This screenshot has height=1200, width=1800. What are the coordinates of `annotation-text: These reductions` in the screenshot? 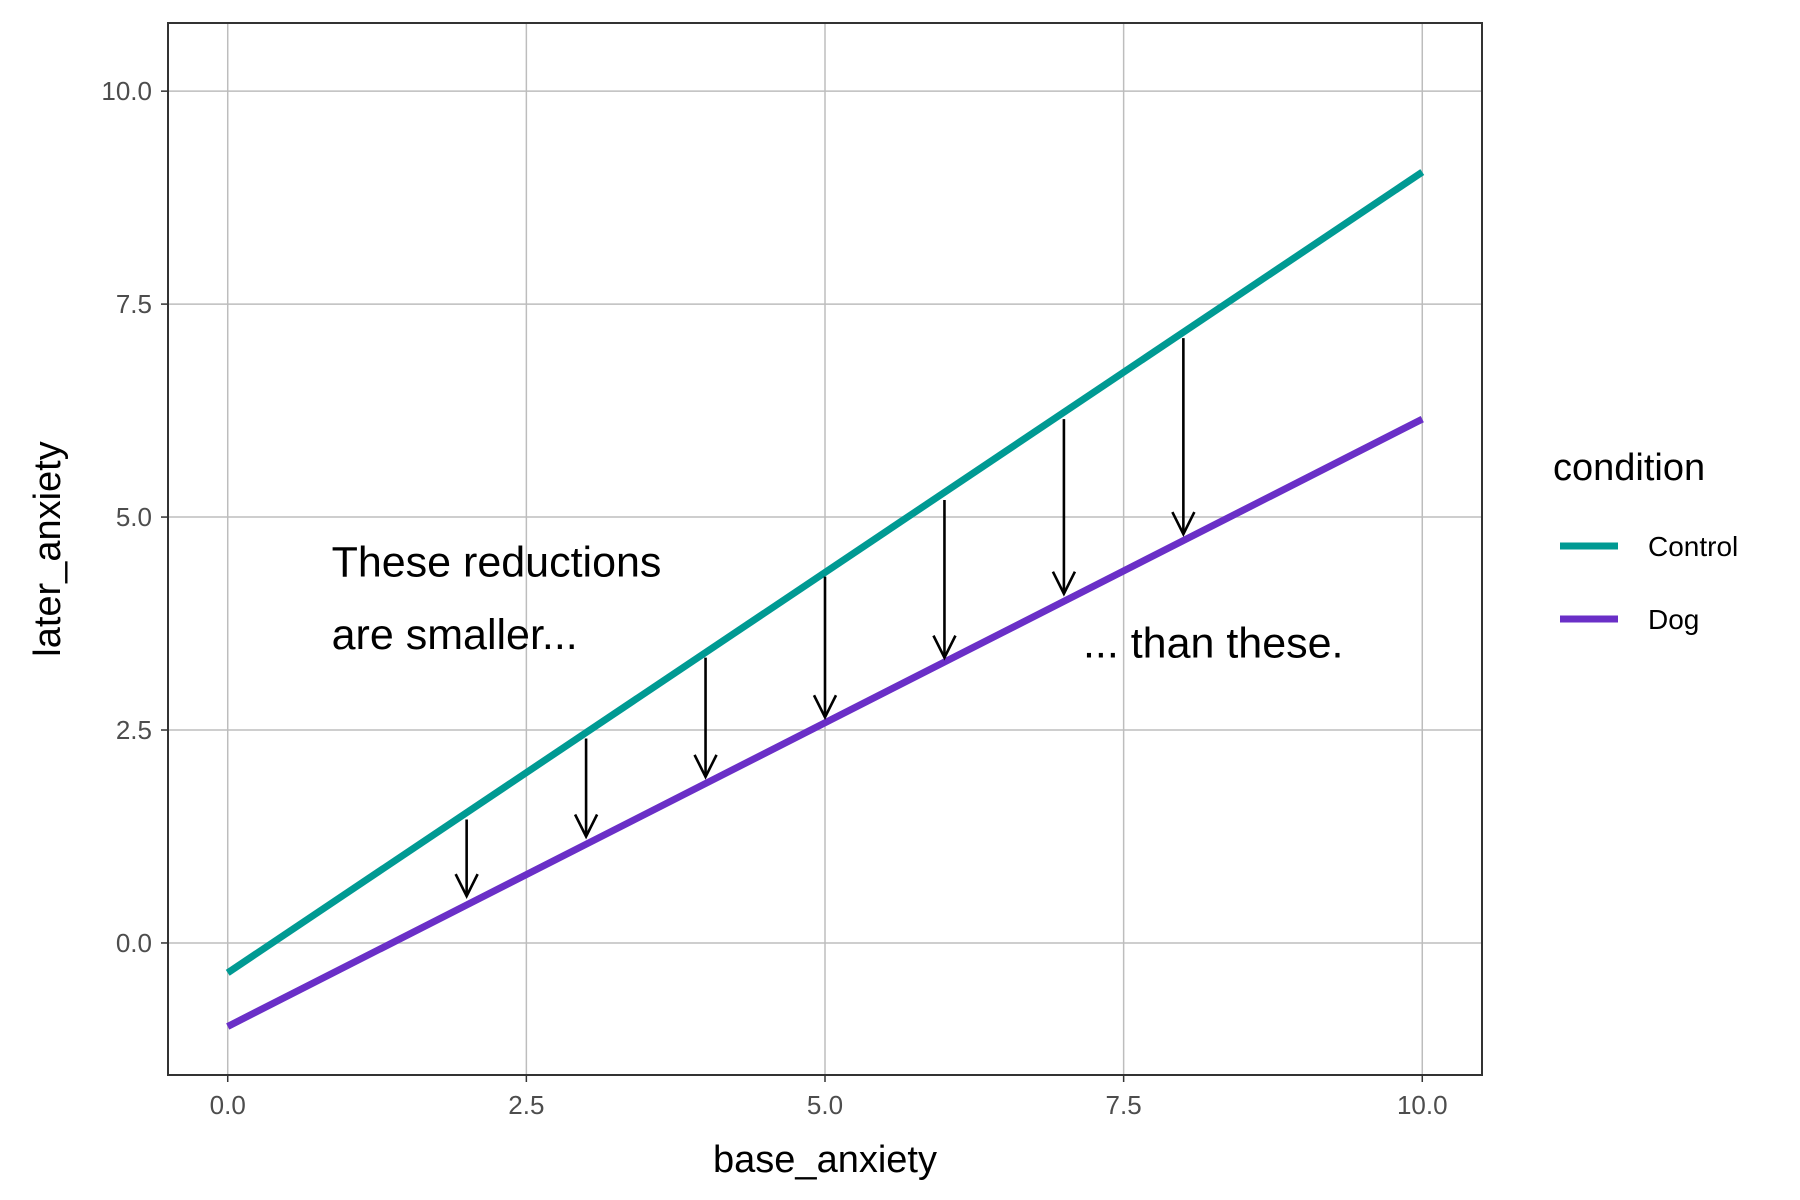 It's located at (497, 563).